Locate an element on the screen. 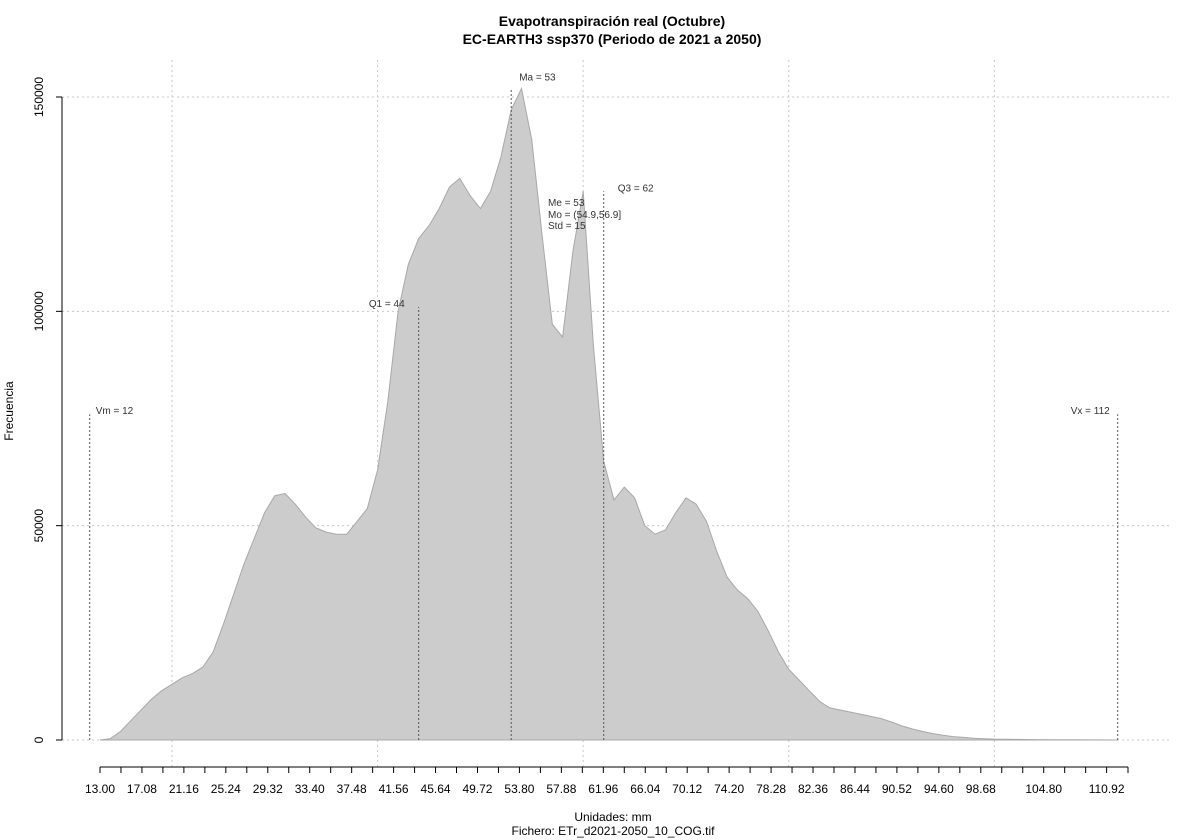  x-tick-label: 45.64 is located at coordinates (436, 789).